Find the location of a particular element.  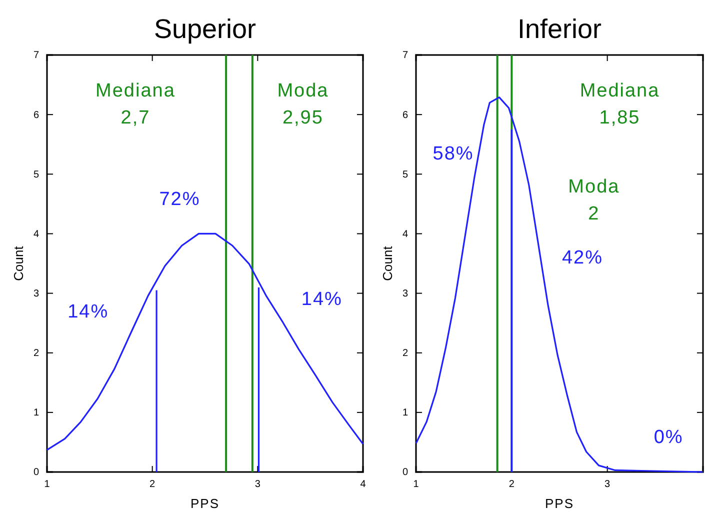

annotation: 58% is located at coordinates (453, 153).